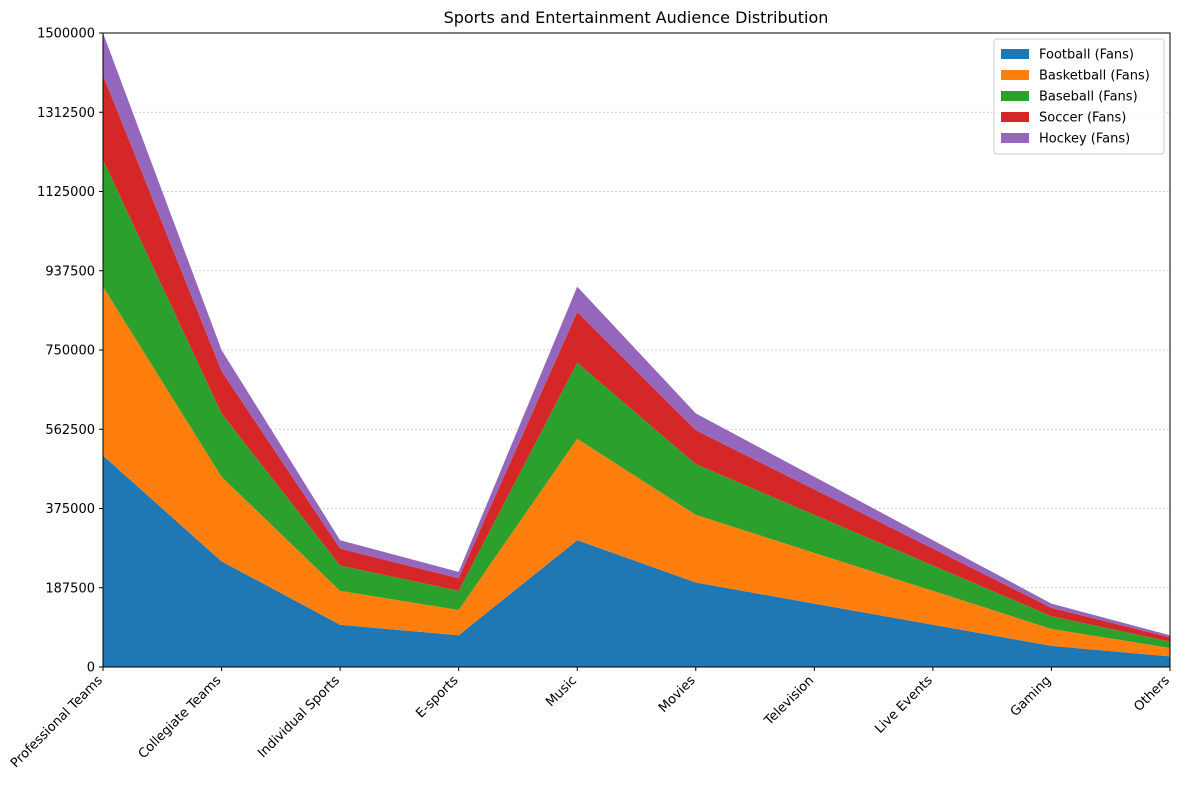 This screenshot has height=790, width=1189. Describe the element at coordinates (70, 509) in the screenshot. I see `y-tick-label: 375000` at that location.